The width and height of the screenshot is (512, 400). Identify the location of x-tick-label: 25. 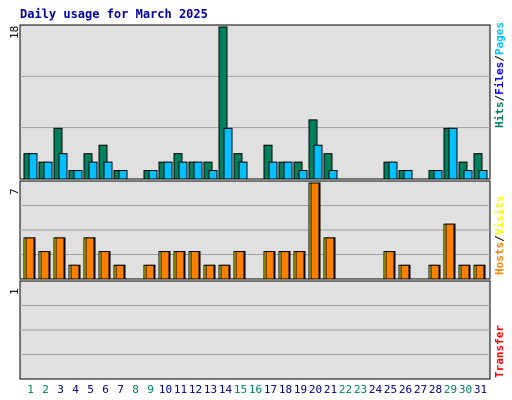
(390, 389).